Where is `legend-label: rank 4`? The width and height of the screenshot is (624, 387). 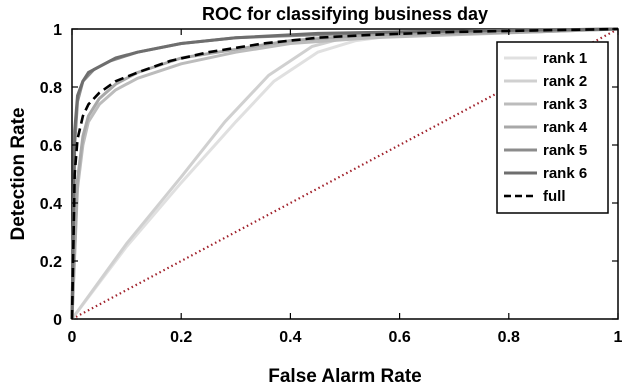 legend-label: rank 4 is located at coordinates (565, 127).